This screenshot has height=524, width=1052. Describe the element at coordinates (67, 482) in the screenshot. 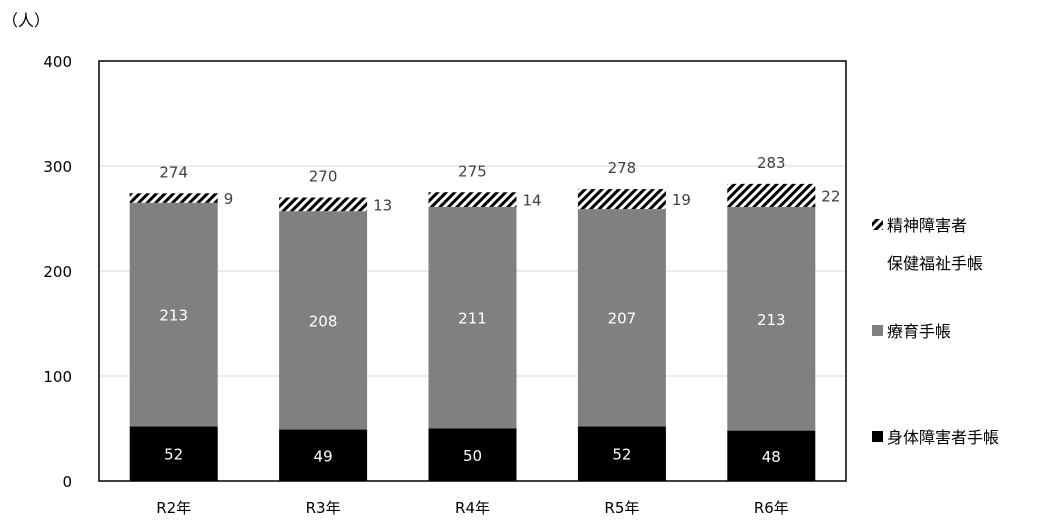

I see `y-tick-label: 0` at that location.